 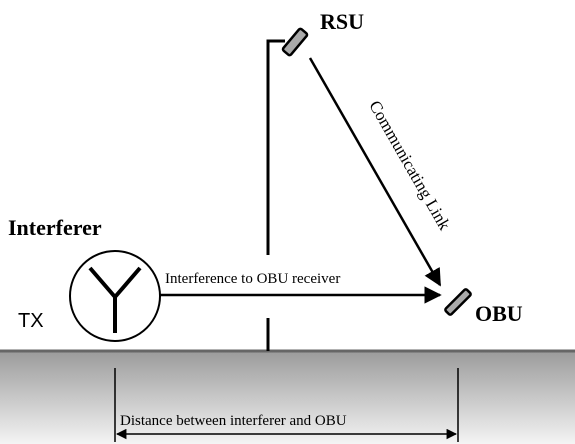 I want to click on distance-label: Distance between interferer and OBU, so click(x=233, y=421).